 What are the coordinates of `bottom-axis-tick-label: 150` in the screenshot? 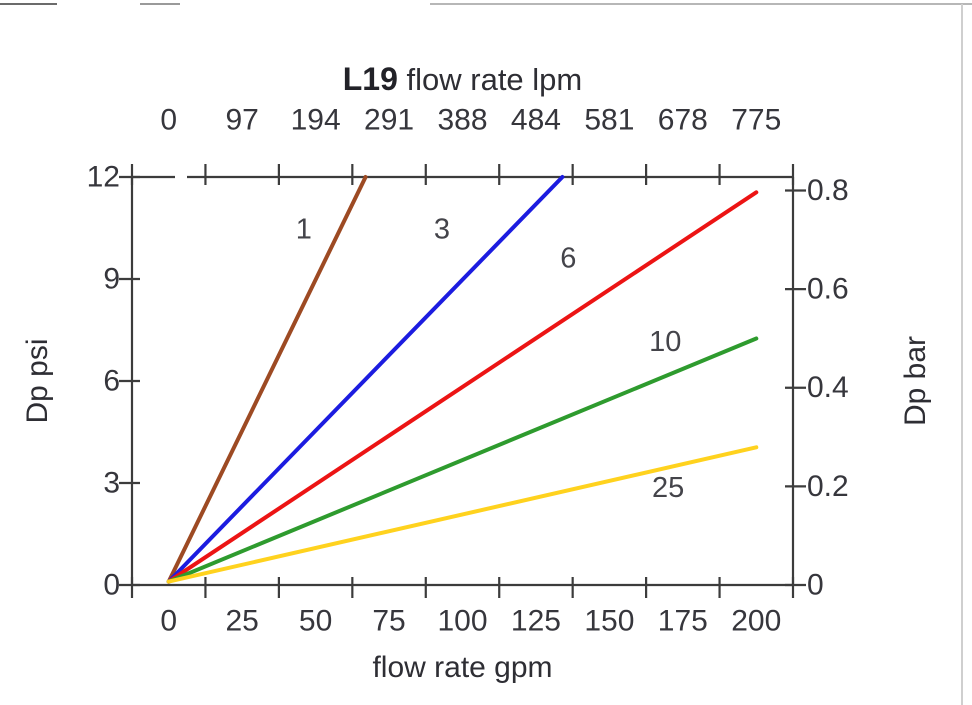 It's located at (609, 621).